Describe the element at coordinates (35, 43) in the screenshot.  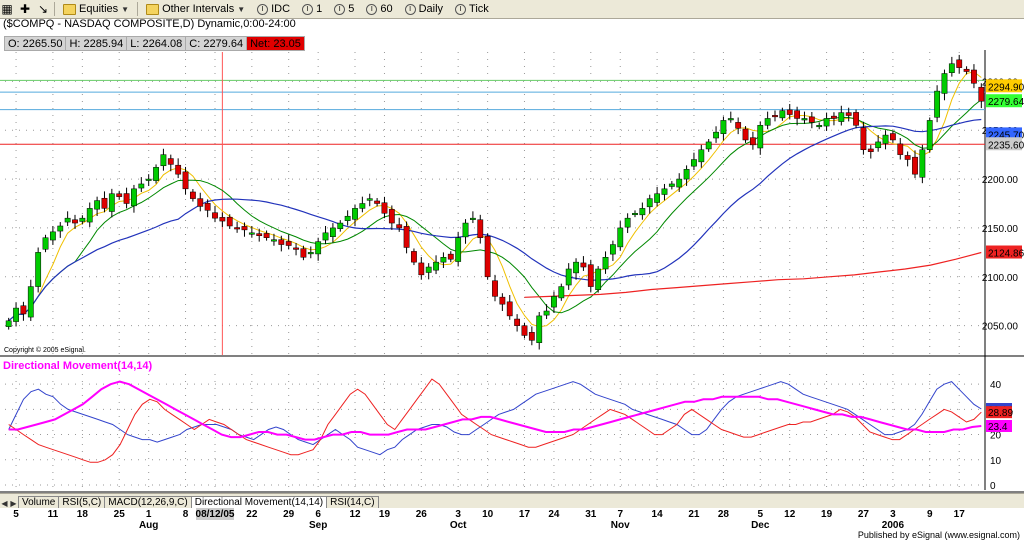
I see `open-value: O: 2265.50` at that location.